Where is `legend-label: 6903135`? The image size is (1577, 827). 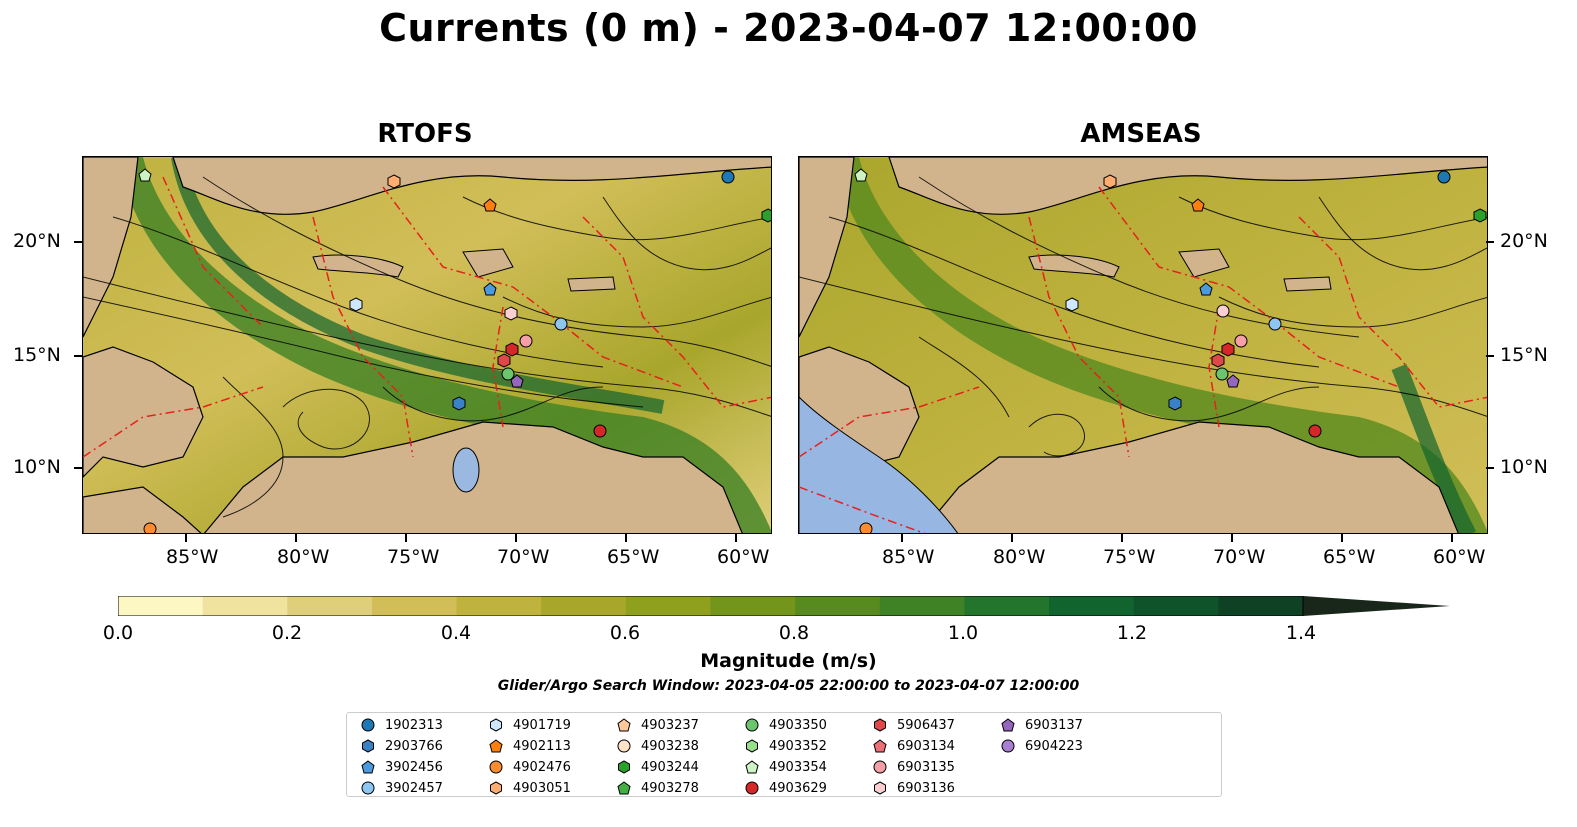 legend-label: 6903135 is located at coordinates (926, 767).